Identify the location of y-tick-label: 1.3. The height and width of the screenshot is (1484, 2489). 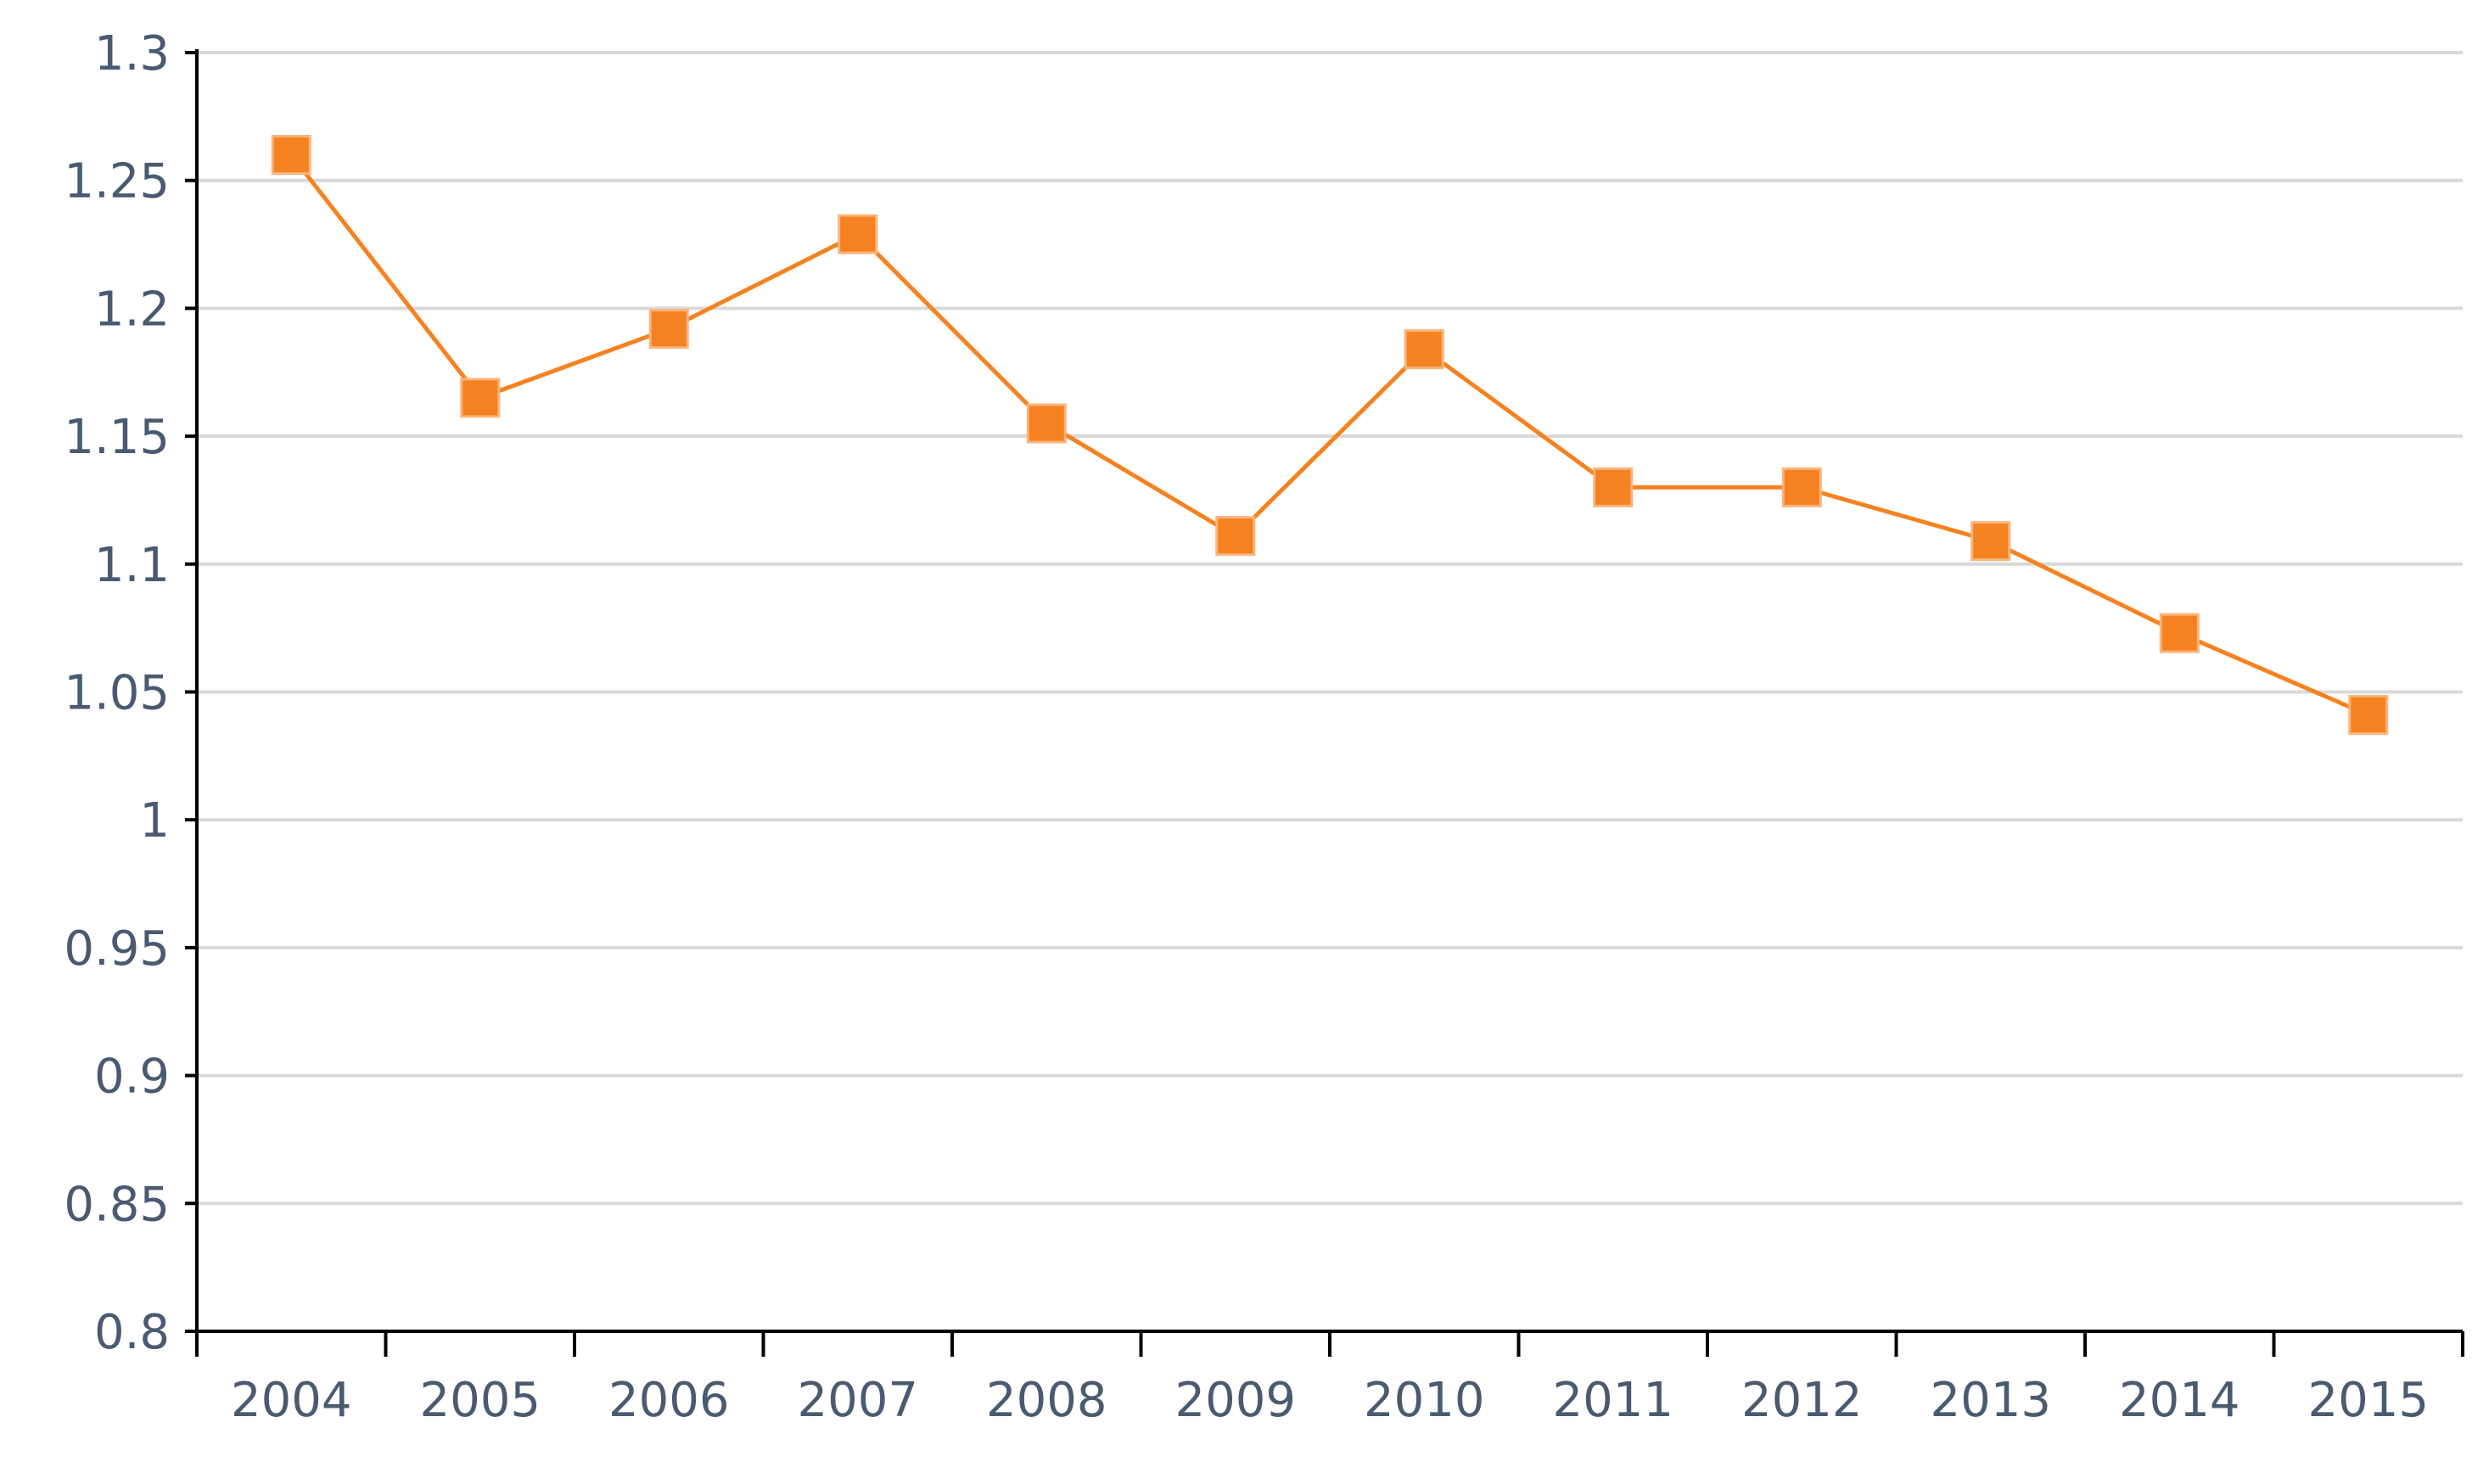
(132, 53).